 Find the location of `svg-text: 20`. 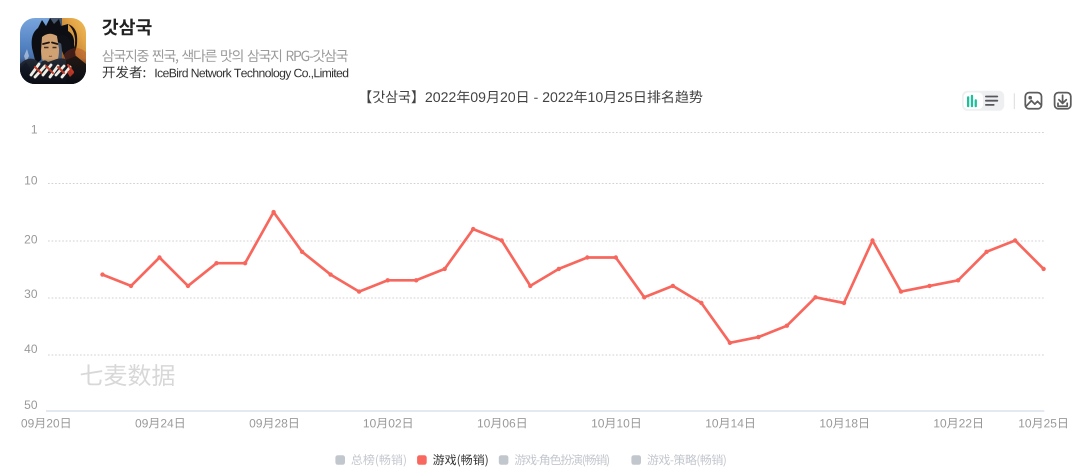

svg-text: 20 is located at coordinates (31, 240).